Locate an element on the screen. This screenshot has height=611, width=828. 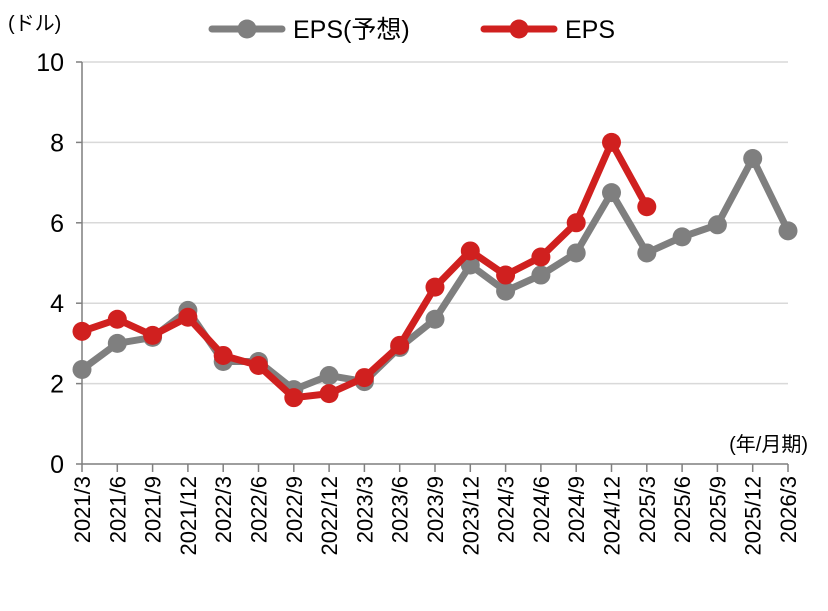
y-tick-label: 0 is located at coordinates (57, 465).